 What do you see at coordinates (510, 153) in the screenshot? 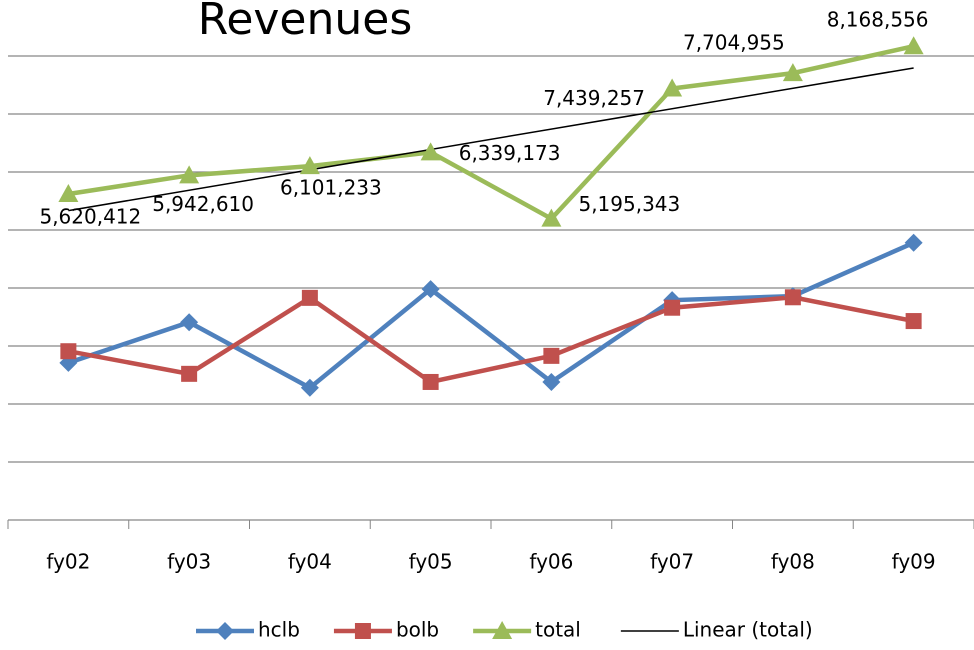
I see `data-label: 6,339,173` at bounding box center [510, 153].